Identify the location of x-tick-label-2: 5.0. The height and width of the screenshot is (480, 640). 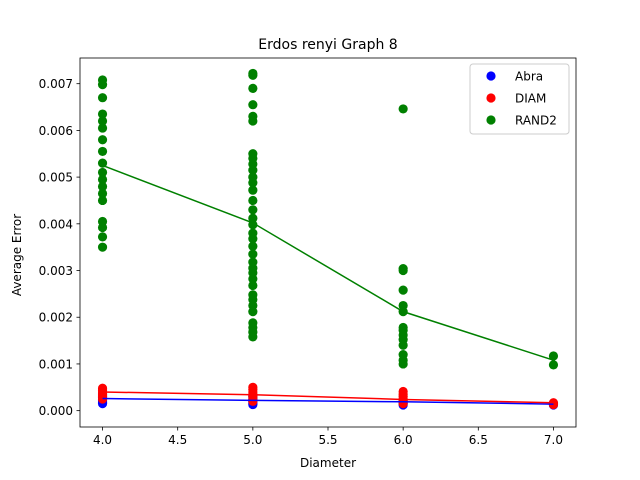
(252, 440).